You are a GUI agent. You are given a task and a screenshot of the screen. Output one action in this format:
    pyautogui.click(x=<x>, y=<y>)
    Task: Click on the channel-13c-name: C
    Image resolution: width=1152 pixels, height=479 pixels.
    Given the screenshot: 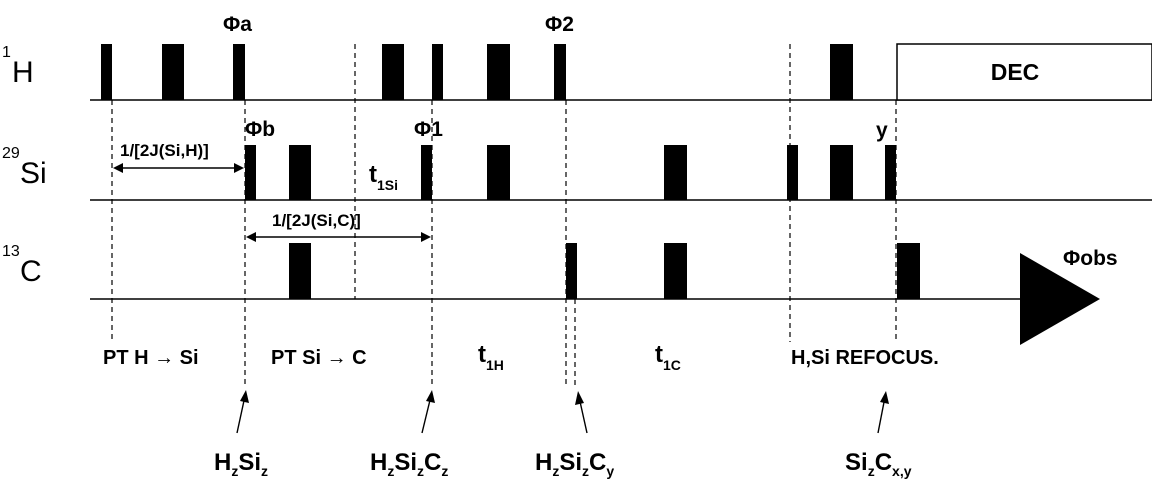 What is the action you would take?
    pyautogui.click(x=31, y=271)
    